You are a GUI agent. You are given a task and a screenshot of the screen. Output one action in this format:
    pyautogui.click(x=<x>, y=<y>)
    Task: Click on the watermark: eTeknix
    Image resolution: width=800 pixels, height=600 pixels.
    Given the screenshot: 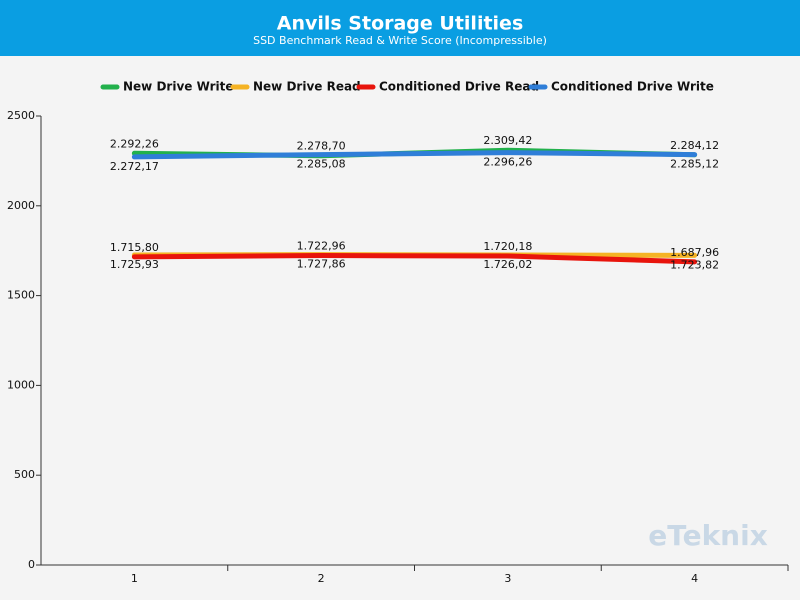 What is the action you would take?
    pyautogui.click(x=708, y=535)
    